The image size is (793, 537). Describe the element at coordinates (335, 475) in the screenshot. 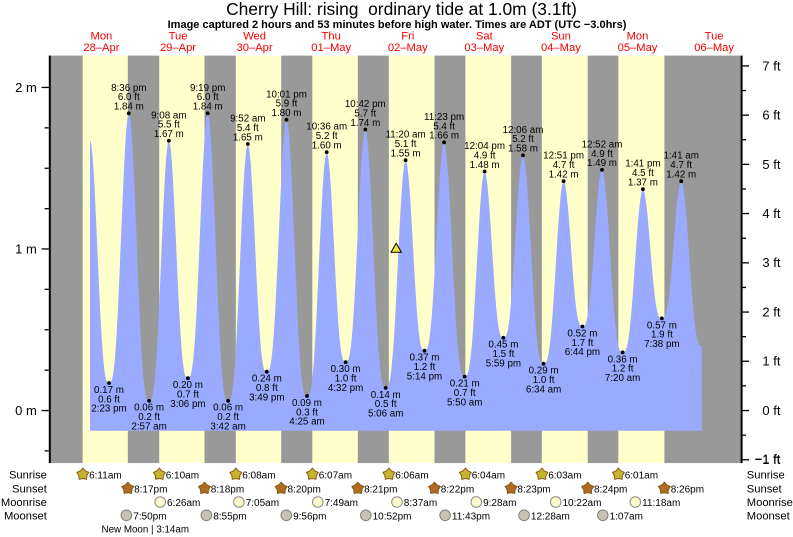

I see `svg-text: 6:07am` at that location.